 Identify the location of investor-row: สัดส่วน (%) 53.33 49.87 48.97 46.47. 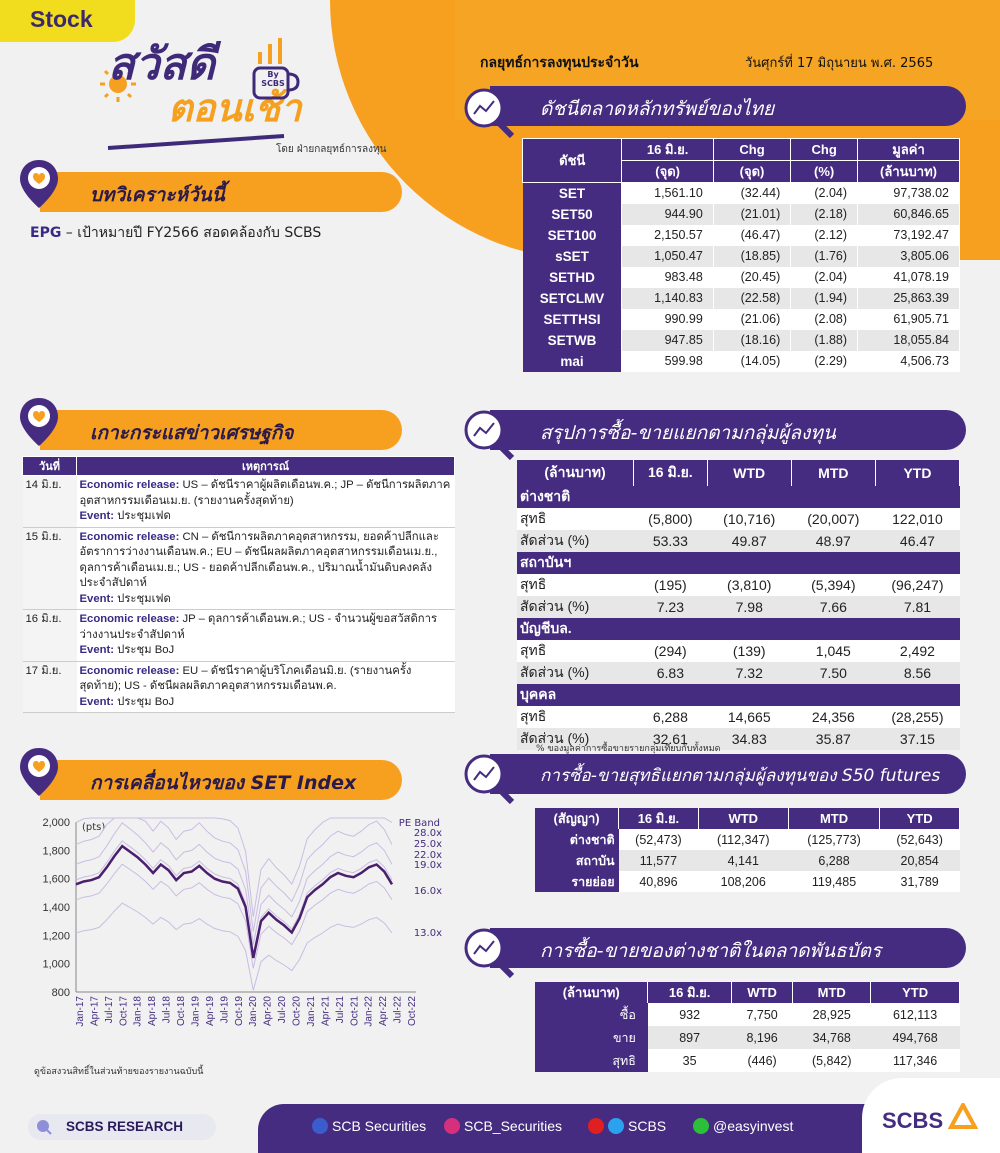
(738, 541).